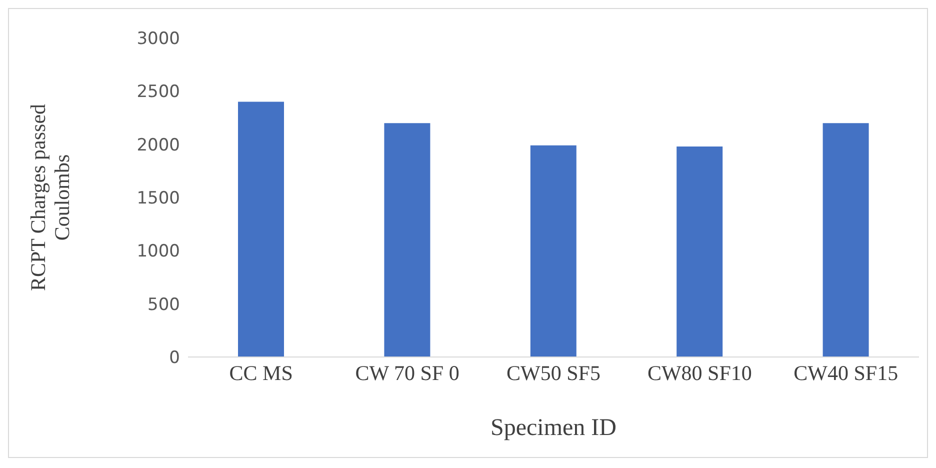  I want to click on y-tick-label: 0, so click(174, 358).